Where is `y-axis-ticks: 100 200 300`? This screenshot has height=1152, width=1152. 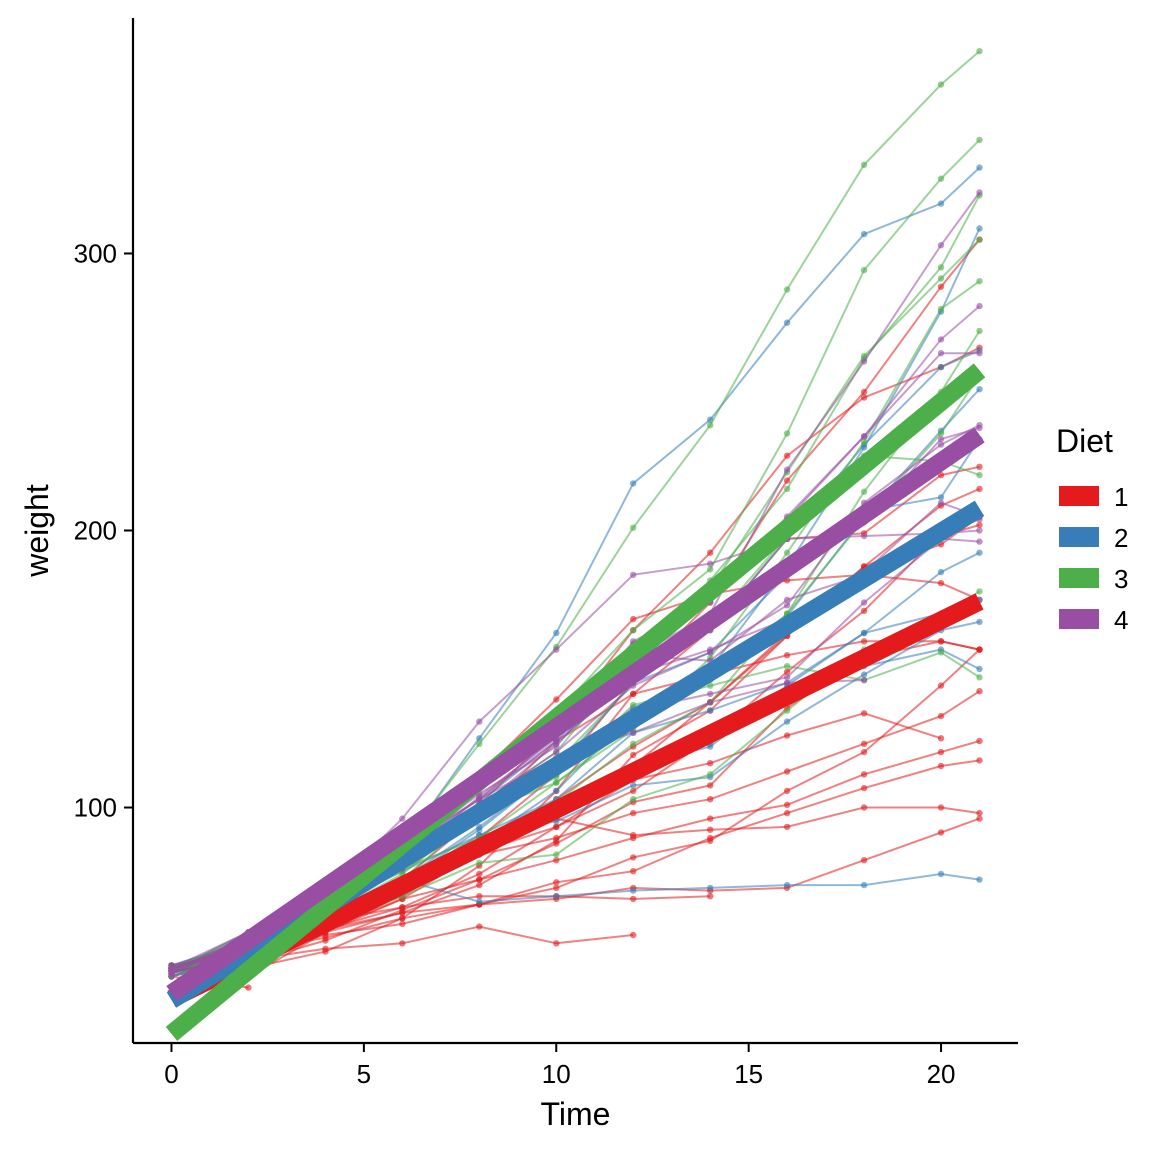 y-axis-ticks: 100 200 300 is located at coordinates (103, 530).